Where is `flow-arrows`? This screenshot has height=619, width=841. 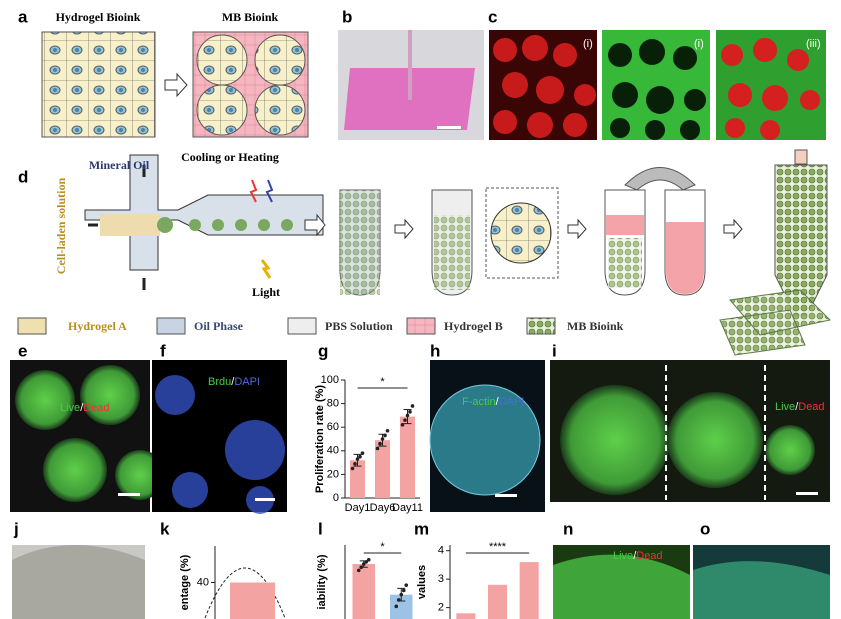 flow-arrows is located at coordinates (117, 227).